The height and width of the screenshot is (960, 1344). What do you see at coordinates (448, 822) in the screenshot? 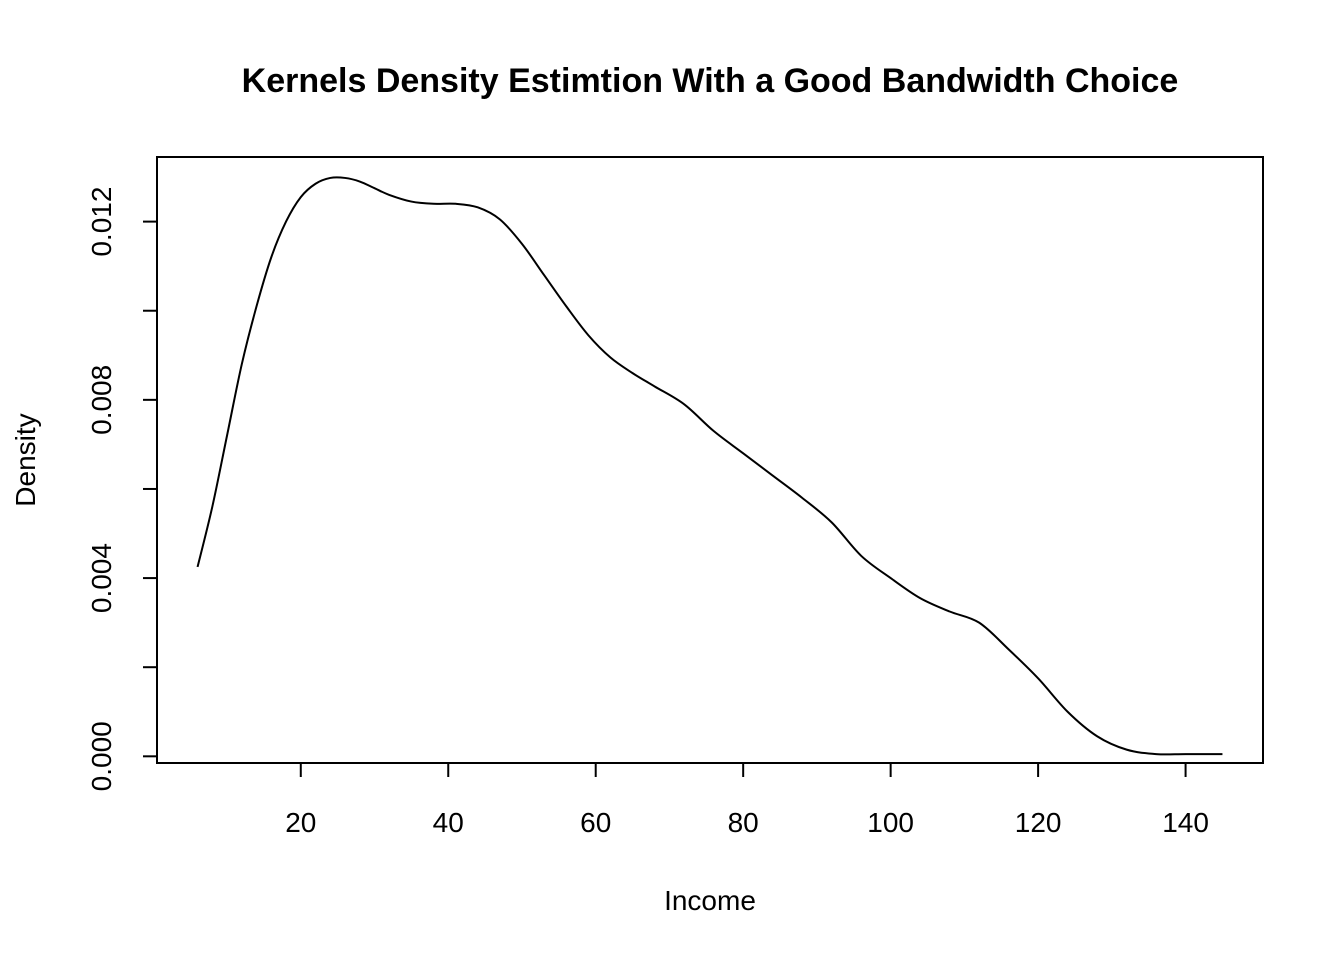
I see `x-tick-label: 40` at bounding box center [448, 822].